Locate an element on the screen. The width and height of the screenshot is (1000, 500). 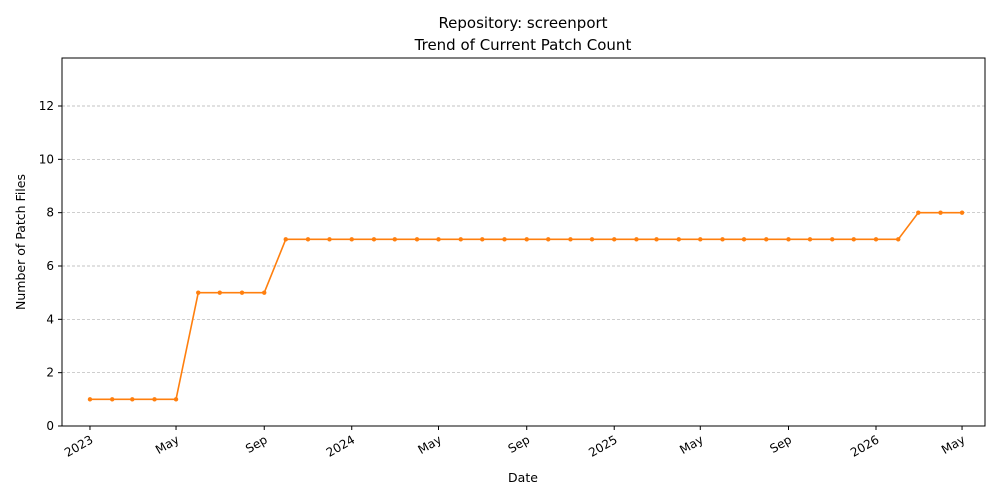
y-tick-label: 2 is located at coordinates (50, 373).